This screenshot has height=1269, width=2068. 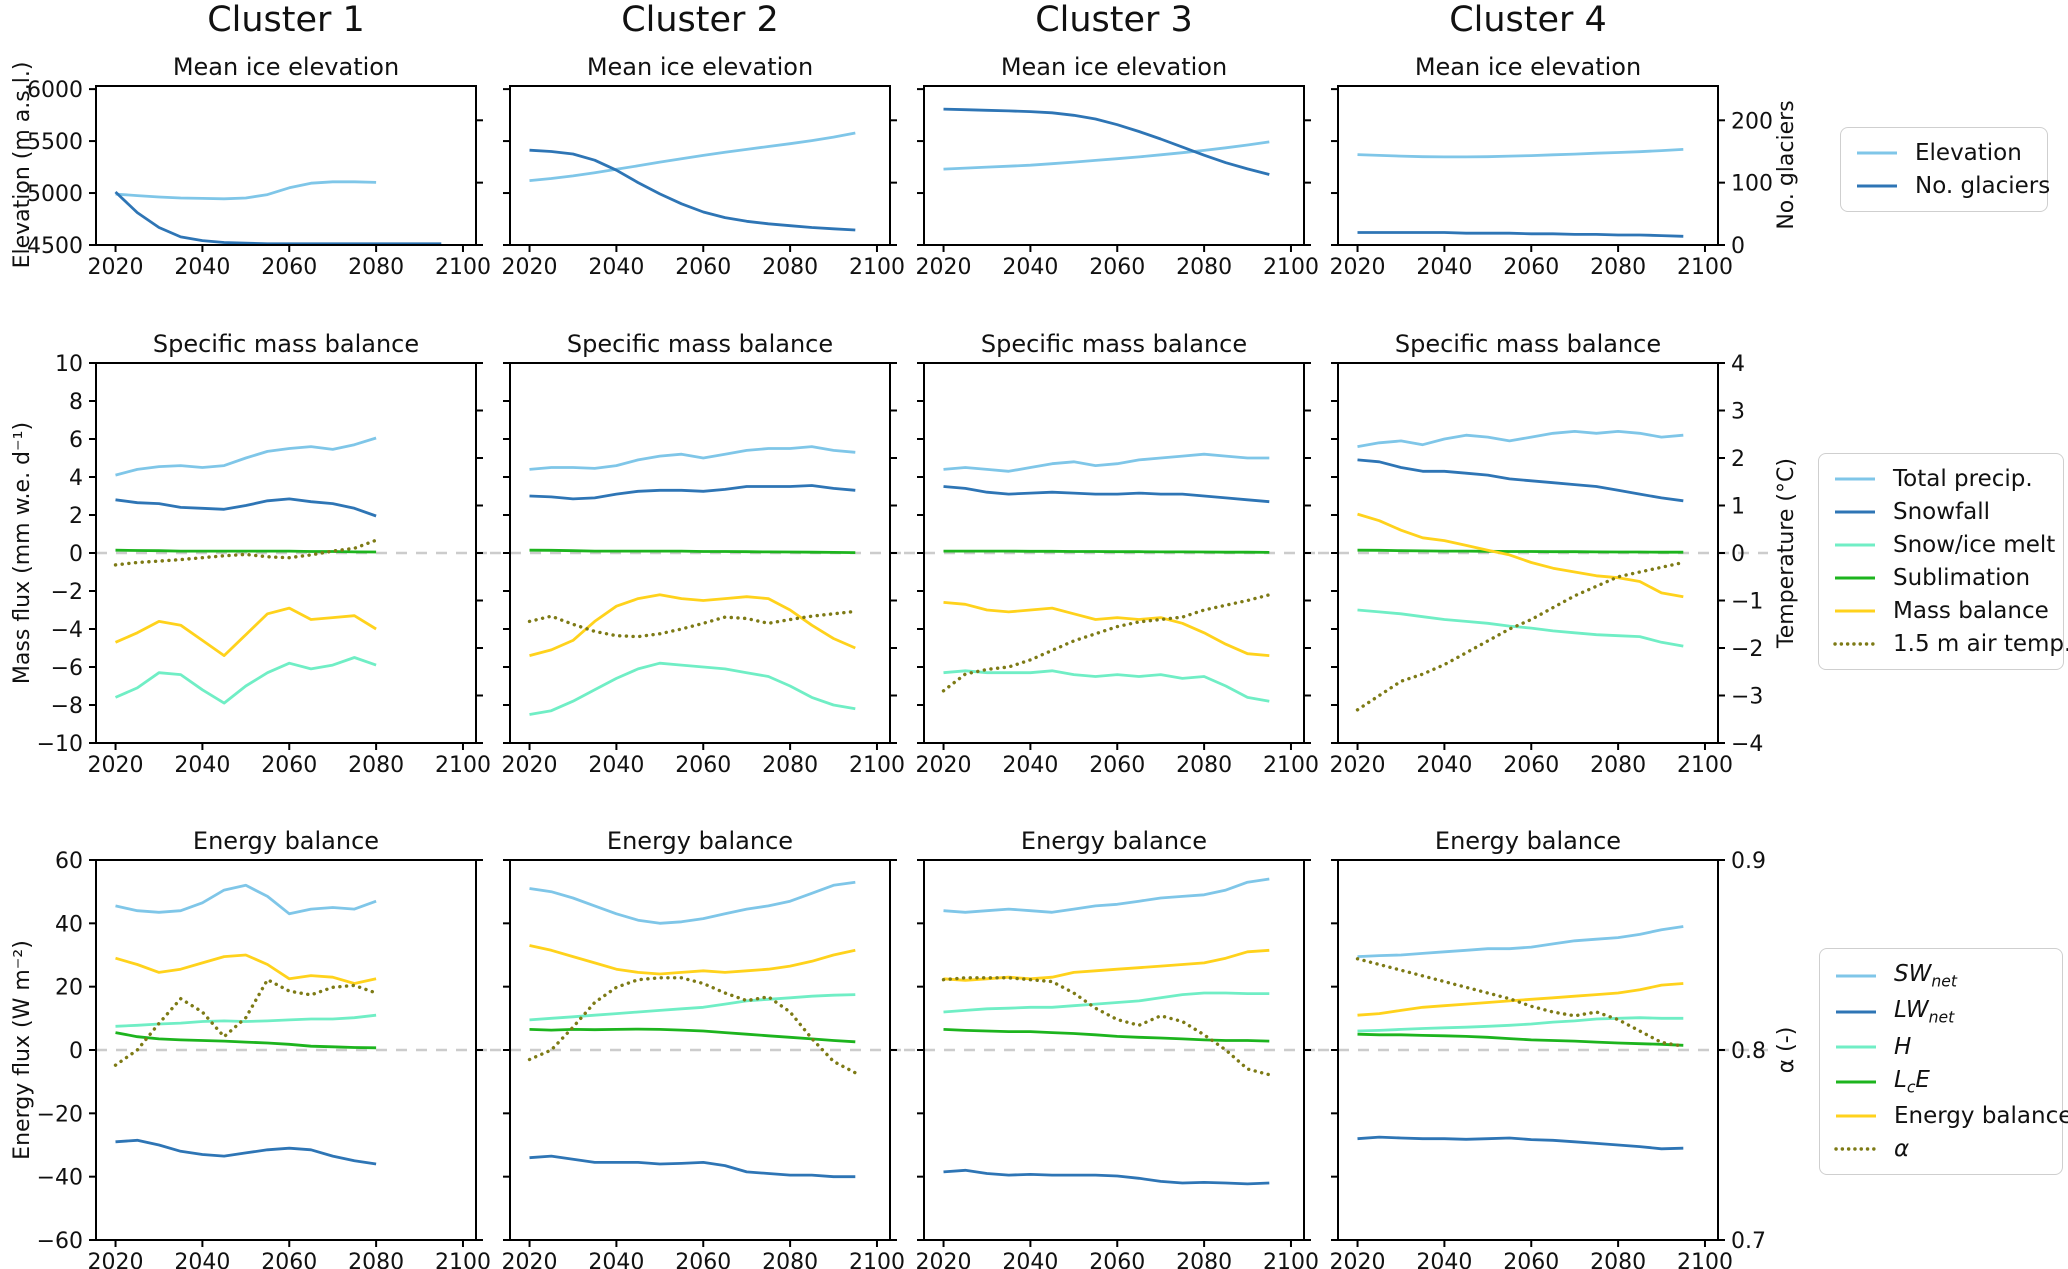 I want to click on series-line-alpha, so click(x=245, y=1022).